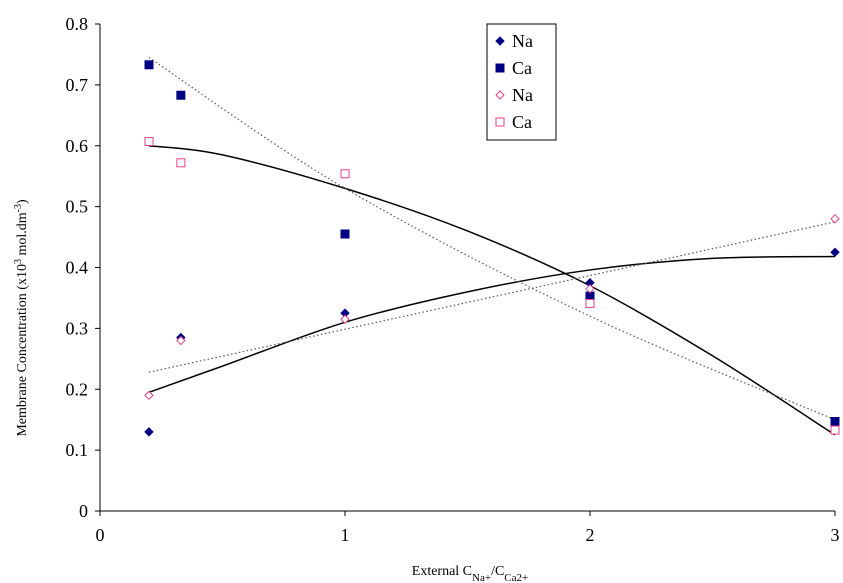 This screenshot has width=843, height=583. What do you see at coordinates (77, 450) in the screenshot?
I see `y-tick-label: 0.1` at bounding box center [77, 450].